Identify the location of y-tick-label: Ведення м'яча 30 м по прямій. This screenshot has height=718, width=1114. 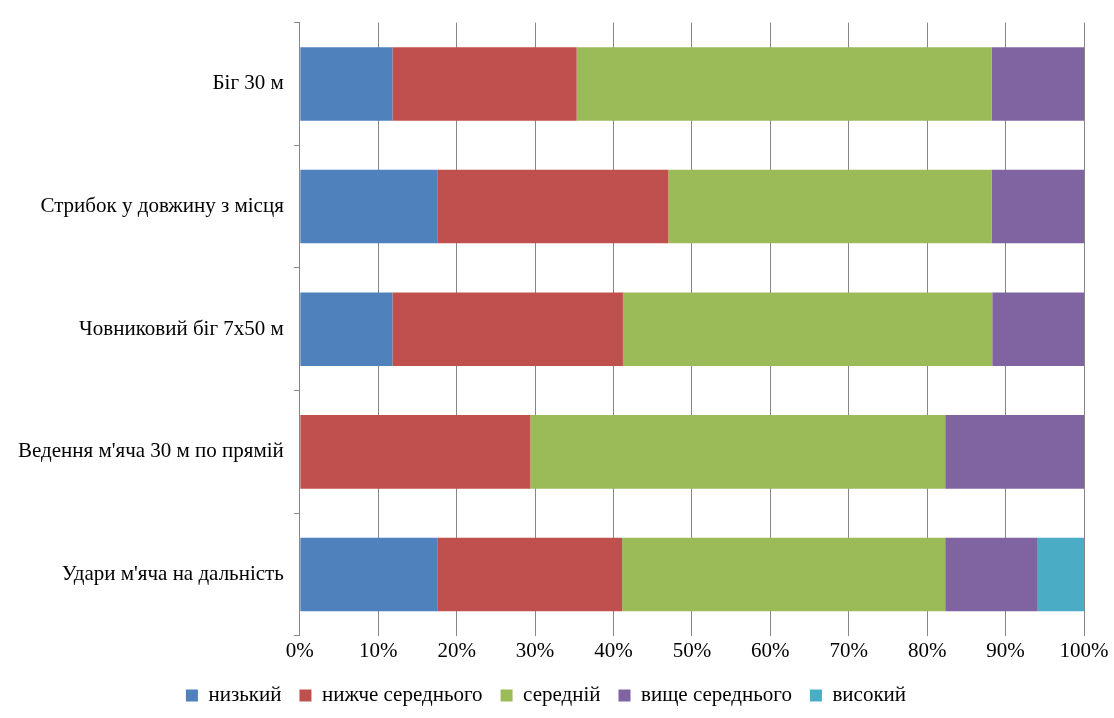
(151, 450).